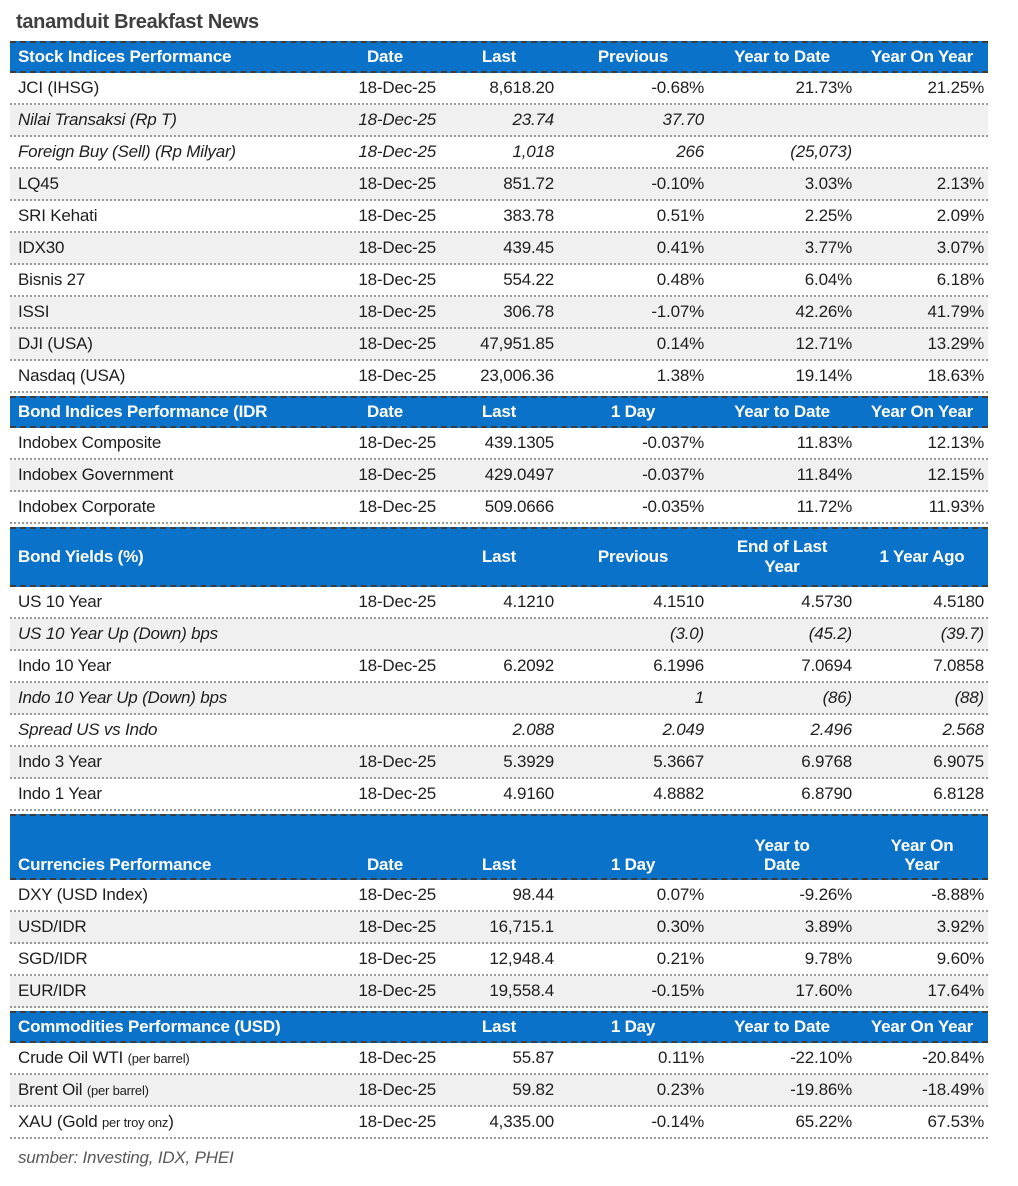 This screenshot has width=1018, height=1186. Describe the element at coordinates (533, 729) in the screenshot. I see `cell-last: 2.088` at that location.